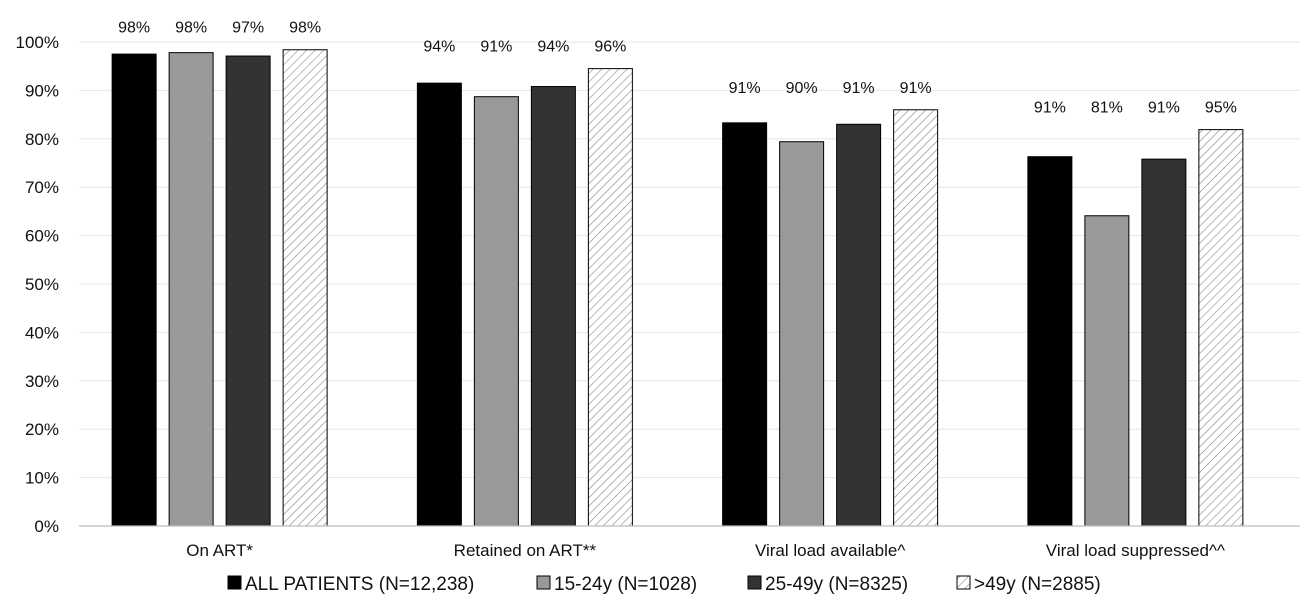 The height and width of the screenshot is (601, 1303). What do you see at coordinates (610, 47) in the screenshot?
I see `data-label: 96%` at bounding box center [610, 47].